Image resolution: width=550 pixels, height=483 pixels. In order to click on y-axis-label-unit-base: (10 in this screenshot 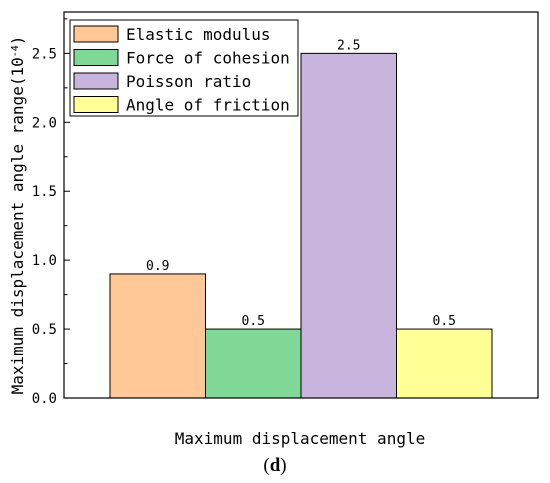, I will do `click(17, 71)`.